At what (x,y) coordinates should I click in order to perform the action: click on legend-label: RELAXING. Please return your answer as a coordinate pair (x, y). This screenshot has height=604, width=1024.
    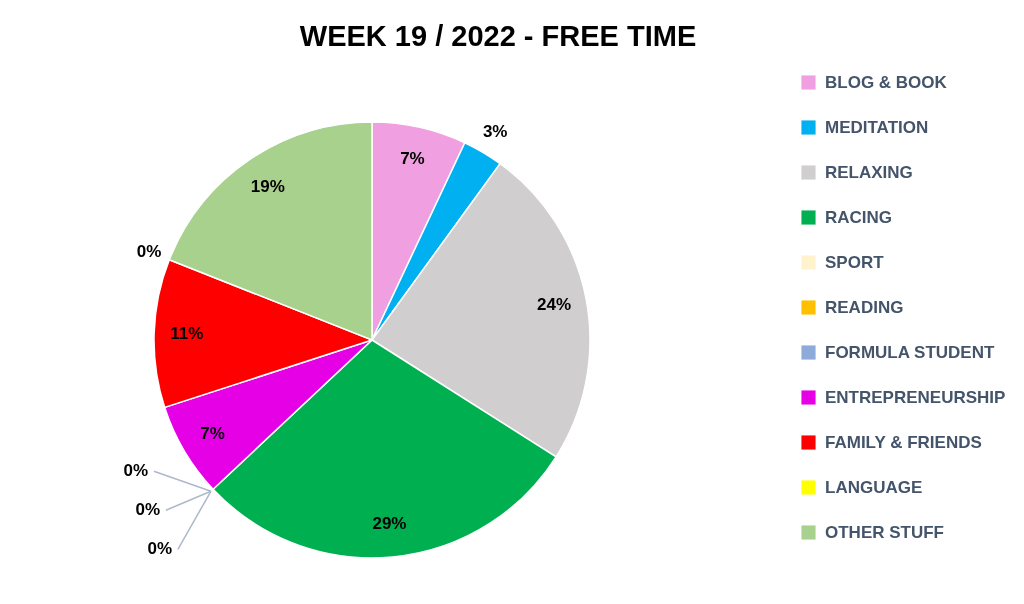
    Looking at the image, I should click on (869, 172).